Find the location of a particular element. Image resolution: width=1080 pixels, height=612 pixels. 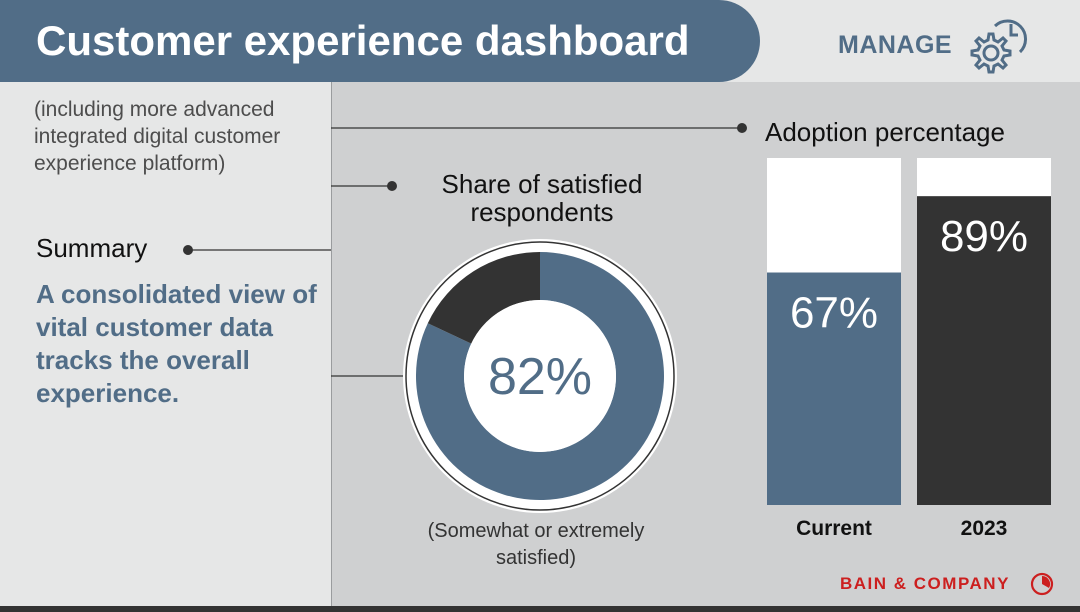

bar-category-label-2: 2023 is located at coordinates (984, 528).